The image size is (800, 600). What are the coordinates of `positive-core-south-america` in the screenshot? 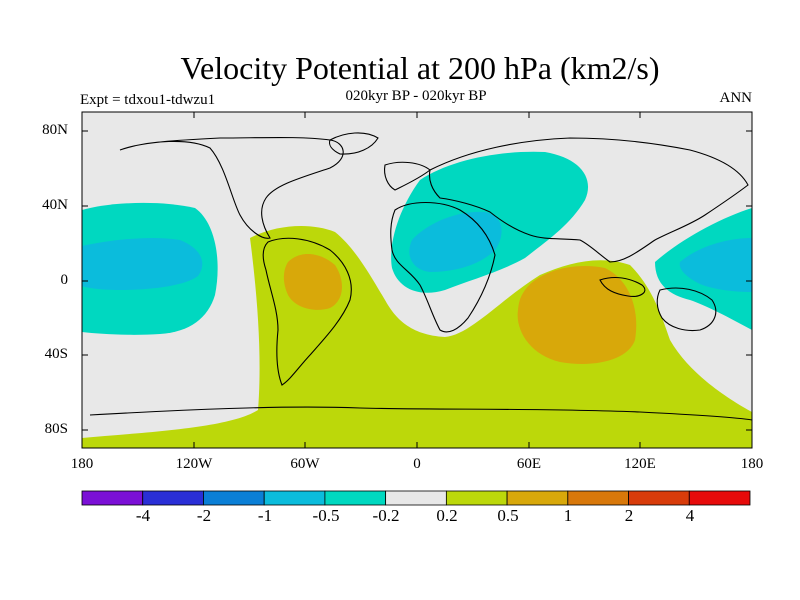 It's located at (312, 282).